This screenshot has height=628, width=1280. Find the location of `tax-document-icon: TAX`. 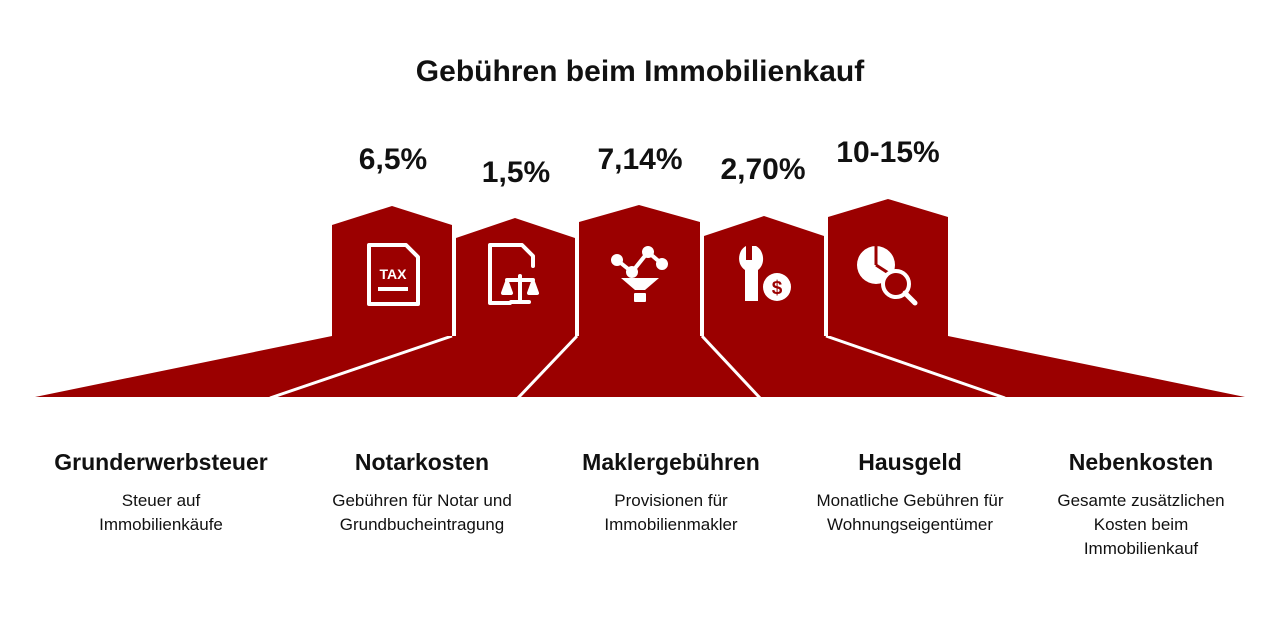

tax-document-icon: TAX is located at coordinates (393, 274).